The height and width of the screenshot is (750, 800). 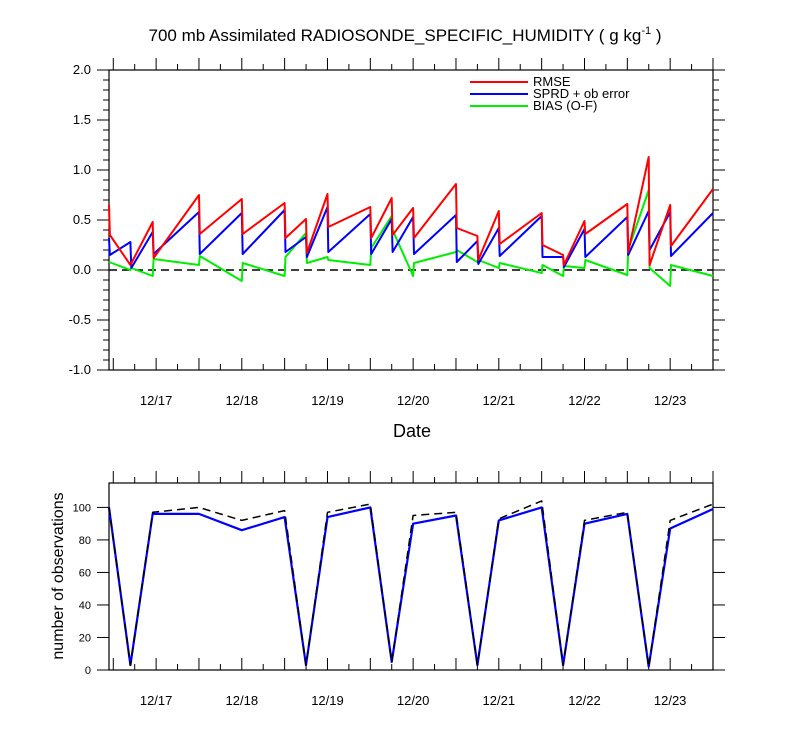 What do you see at coordinates (82, 169) in the screenshot?
I see `top-y-tick-label: 1.0` at bounding box center [82, 169].